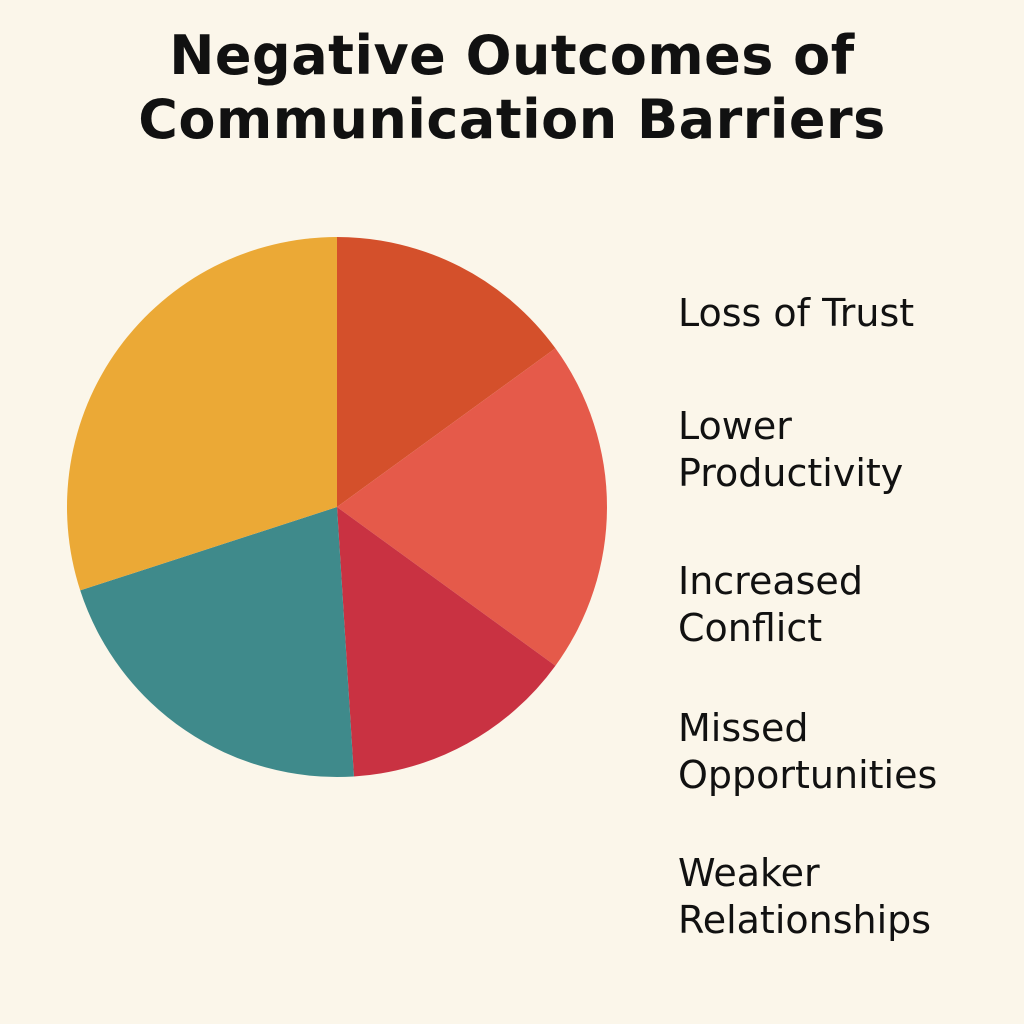 Image resolution: width=1024 pixels, height=1024 pixels. What do you see at coordinates (791, 473) in the screenshot?
I see `legend-item-label: Productivity` at bounding box center [791, 473].